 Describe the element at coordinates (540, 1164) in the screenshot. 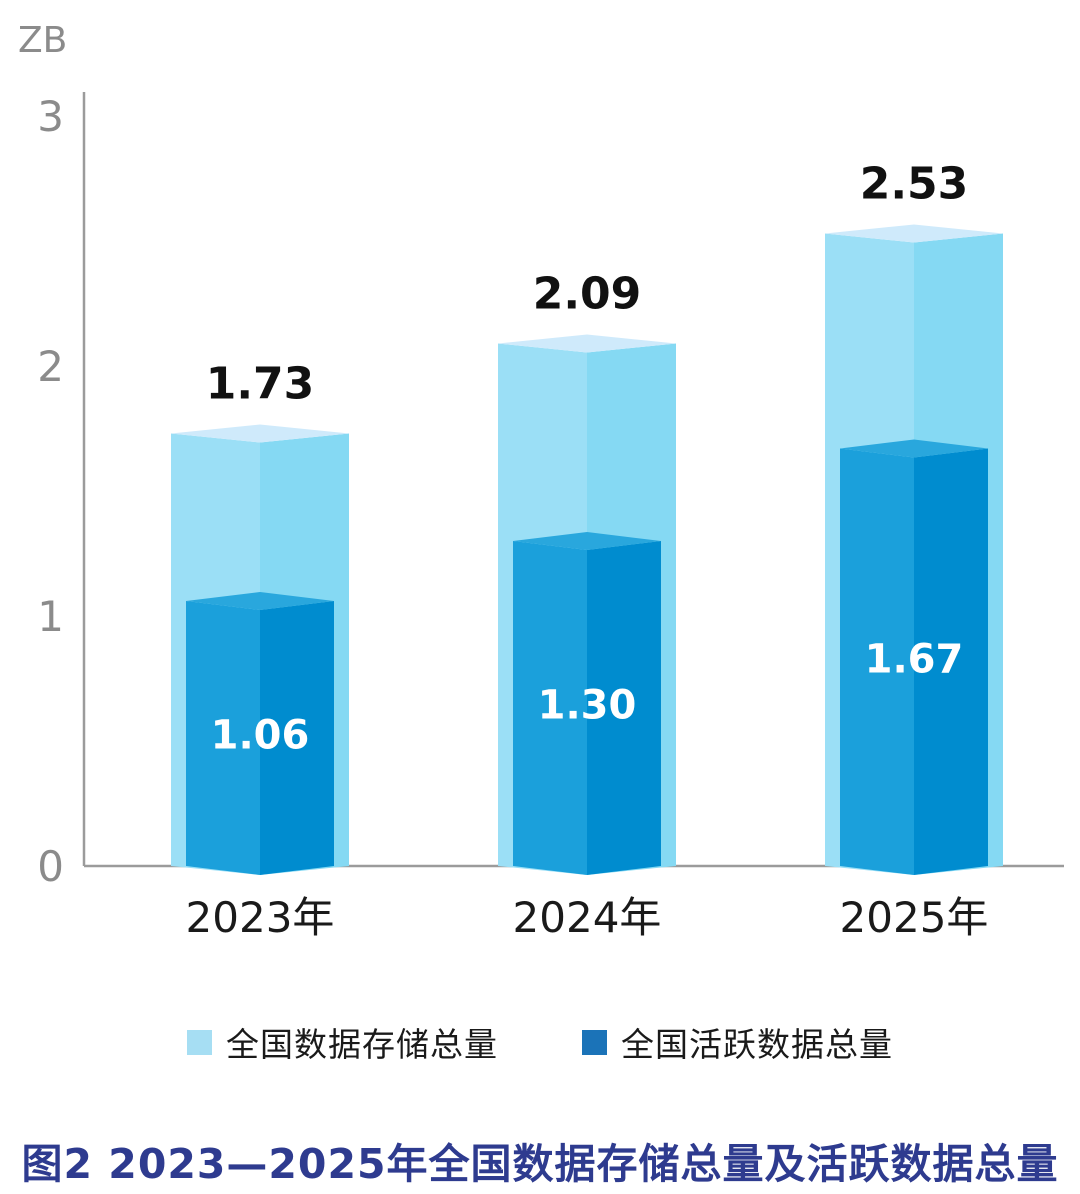

I see `figure-caption: 图2 2023—2025年全国数据存储总量及活跃数据总量` at that location.